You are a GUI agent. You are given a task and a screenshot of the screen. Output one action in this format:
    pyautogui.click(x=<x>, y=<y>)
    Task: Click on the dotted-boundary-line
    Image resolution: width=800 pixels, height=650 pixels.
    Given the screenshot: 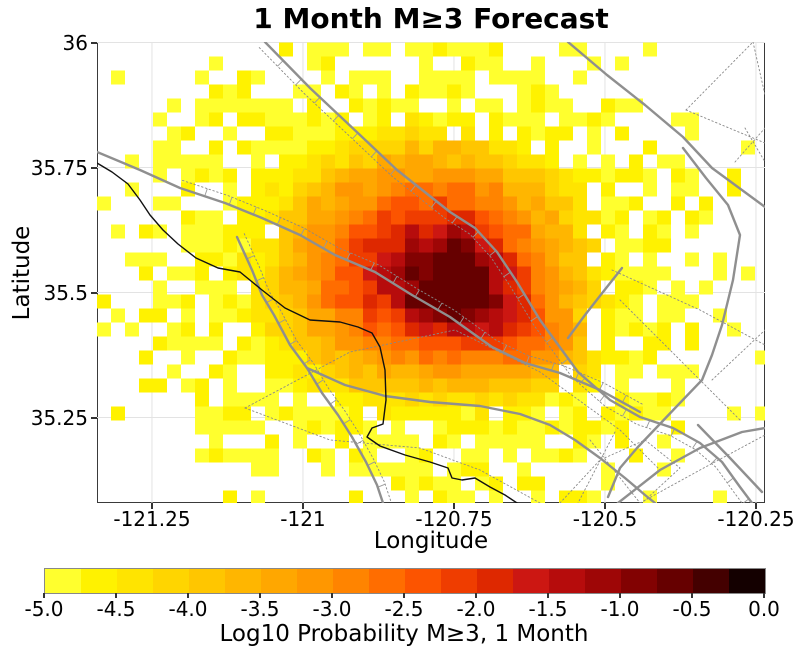 What is the action you would take?
    pyautogui.click(x=688, y=307)
    